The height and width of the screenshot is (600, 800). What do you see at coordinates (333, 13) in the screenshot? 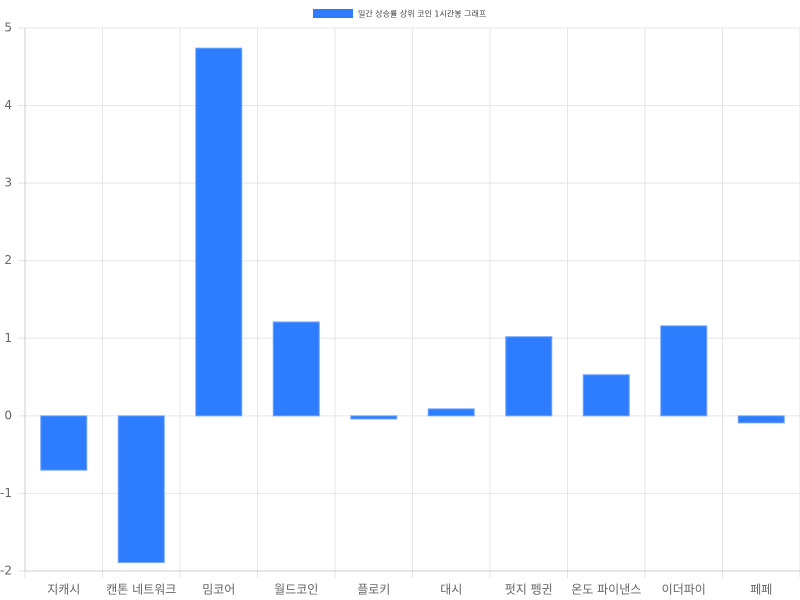
I see `legend-swatch` at bounding box center [333, 13].